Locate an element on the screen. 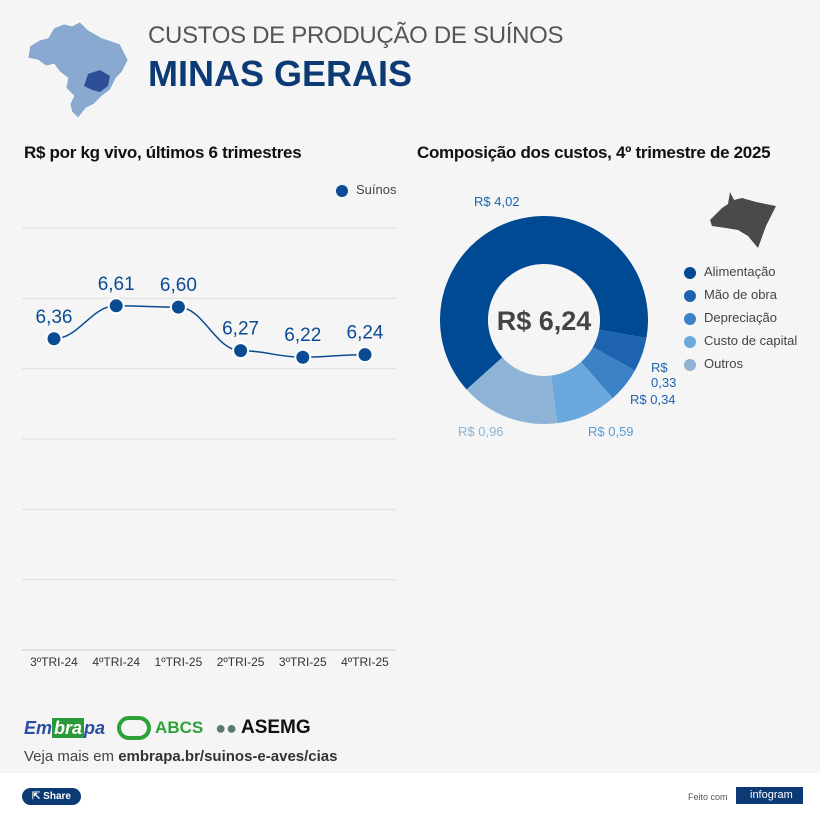 The image size is (820, 820). data-label: 6,24 is located at coordinates (365, 333).